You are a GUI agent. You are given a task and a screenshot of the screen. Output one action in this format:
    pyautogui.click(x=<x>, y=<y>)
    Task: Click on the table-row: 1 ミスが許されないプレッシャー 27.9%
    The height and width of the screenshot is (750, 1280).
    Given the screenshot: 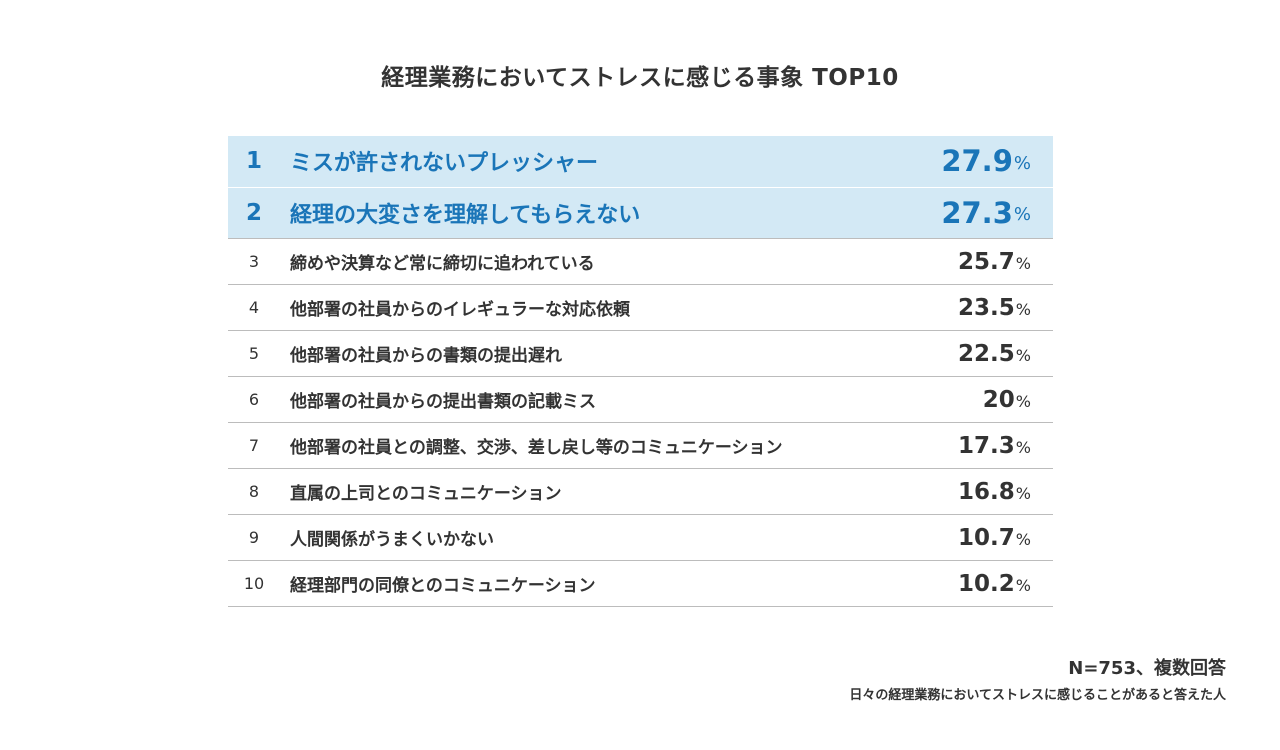 What is the action you would take?
    pyautogui.click(x=640, y=162)
    